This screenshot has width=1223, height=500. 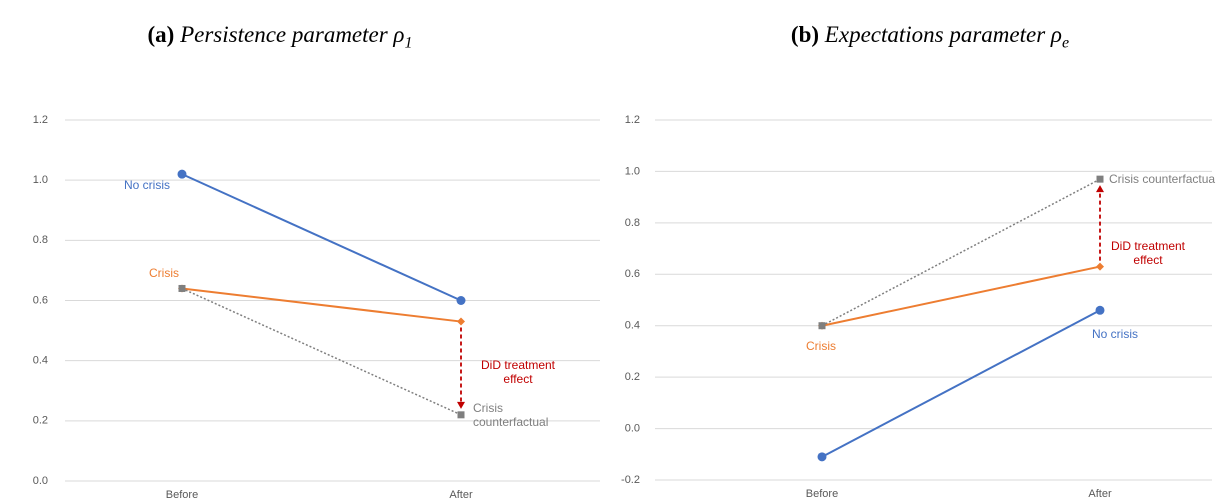 What do you see at coordinates (1162, 179) in the screenshot?
I see `series-label: Crisis counterfactua` at bounding box center [1162, 179].